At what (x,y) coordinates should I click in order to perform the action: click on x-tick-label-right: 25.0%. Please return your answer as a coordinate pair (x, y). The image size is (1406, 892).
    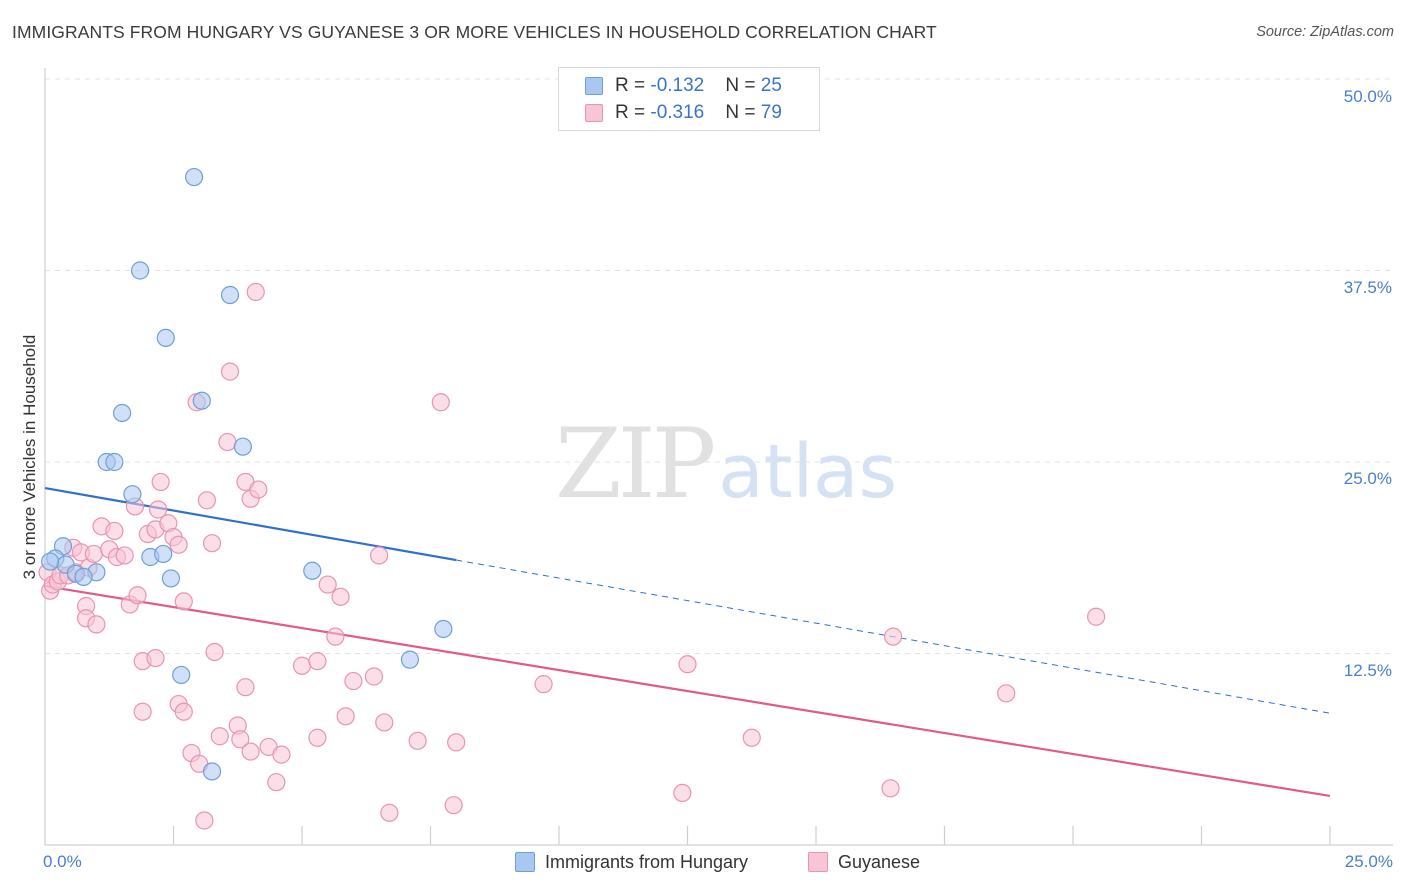
    Looking at the image, I should click on (1368, 861).